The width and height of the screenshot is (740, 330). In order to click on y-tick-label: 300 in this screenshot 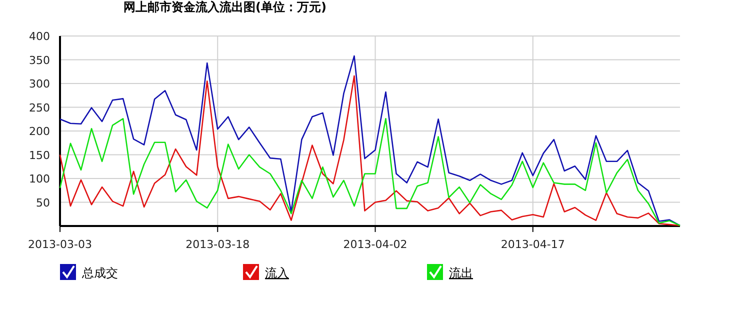, I will do `click(39, 84)`.